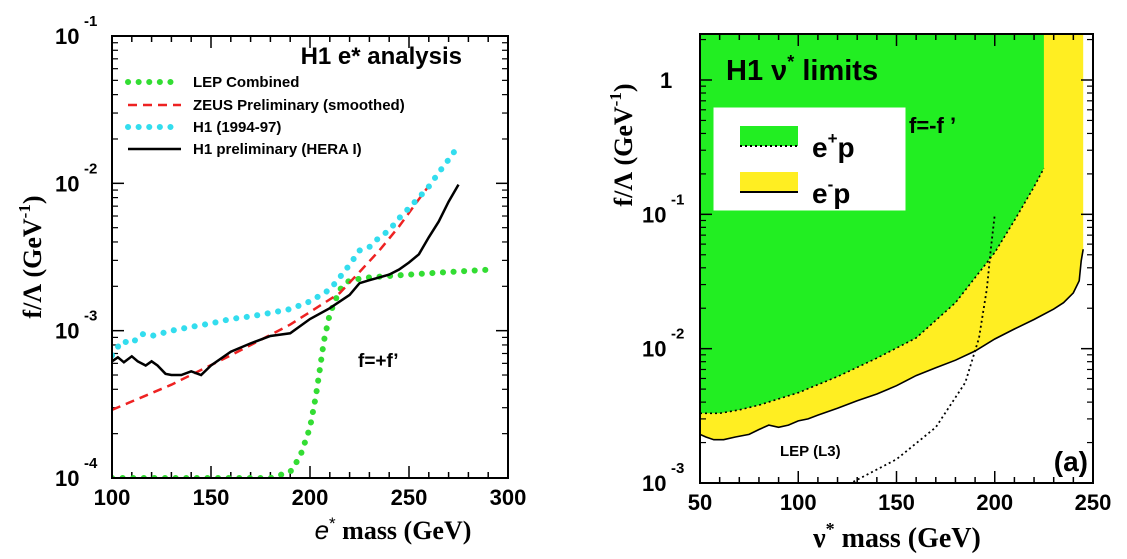  I want to click on series-line-h1-1994-97-, so click(287, 250).